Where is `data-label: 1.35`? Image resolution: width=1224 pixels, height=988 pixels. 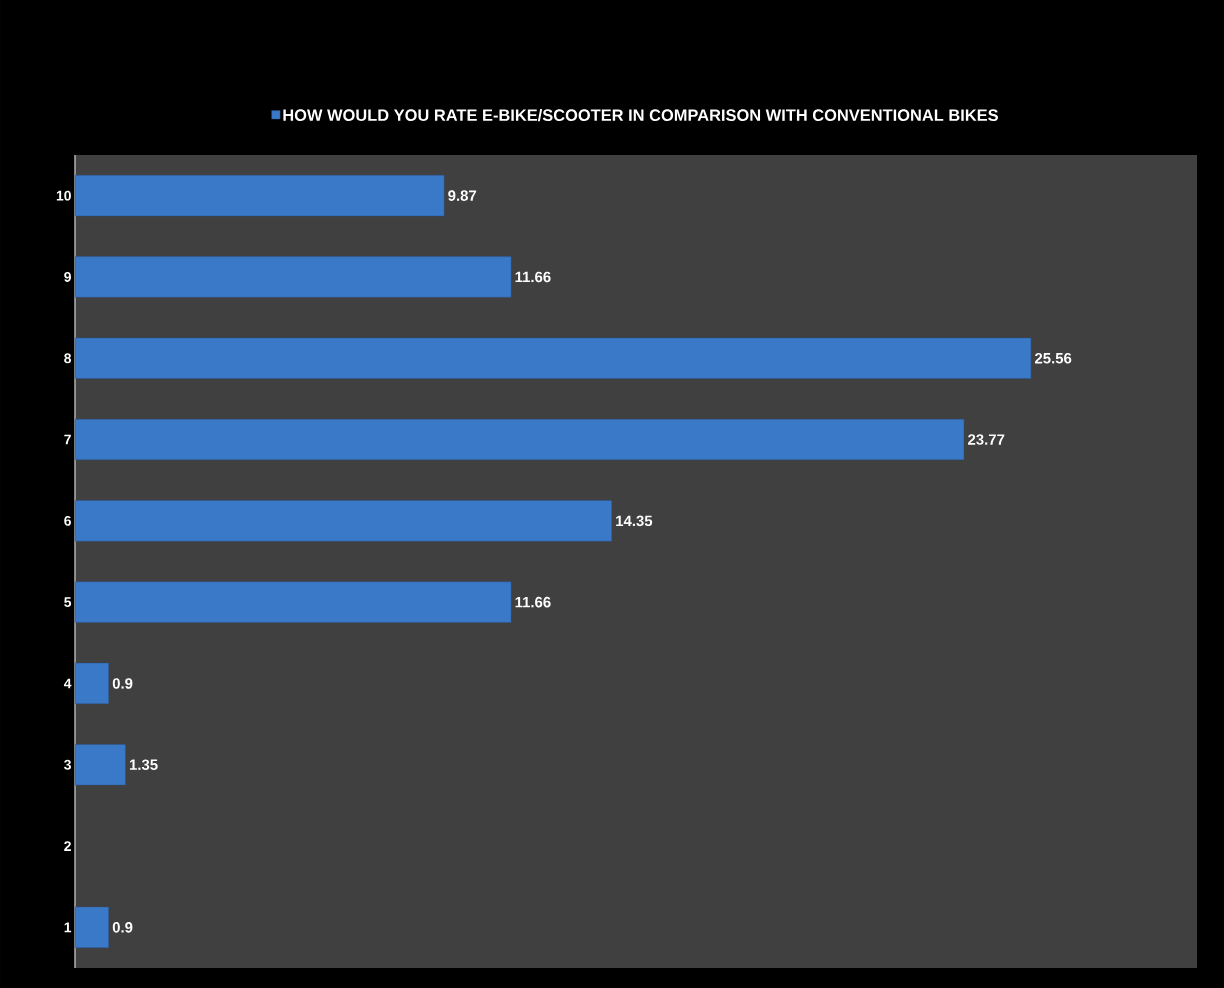
data-label: 1.35 is located at coordinates (143, 765).